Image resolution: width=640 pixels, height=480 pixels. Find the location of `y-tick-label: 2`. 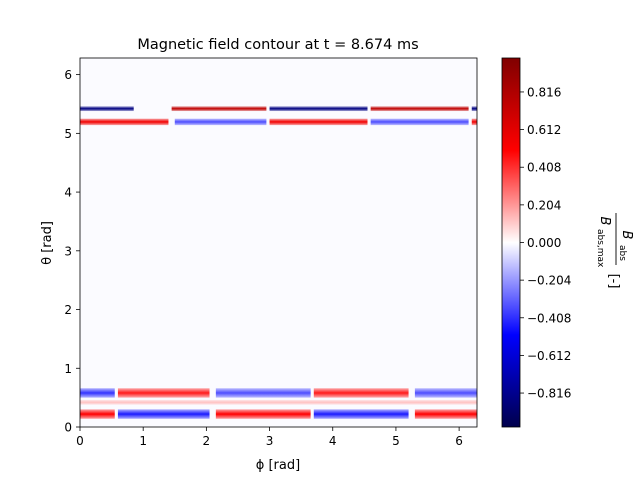

y-tick-label: 2 is located at coordinates (68, 310).